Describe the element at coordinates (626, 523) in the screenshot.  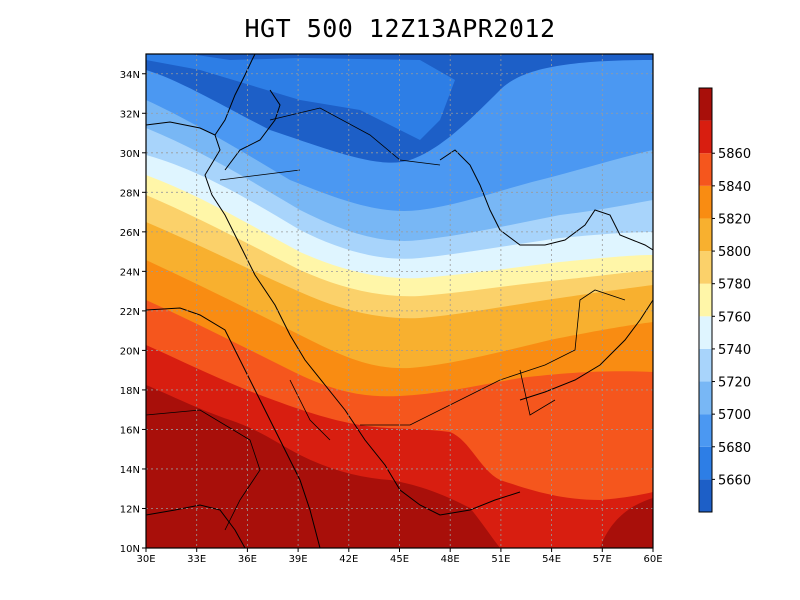
I see `band-5900-east` at that location.